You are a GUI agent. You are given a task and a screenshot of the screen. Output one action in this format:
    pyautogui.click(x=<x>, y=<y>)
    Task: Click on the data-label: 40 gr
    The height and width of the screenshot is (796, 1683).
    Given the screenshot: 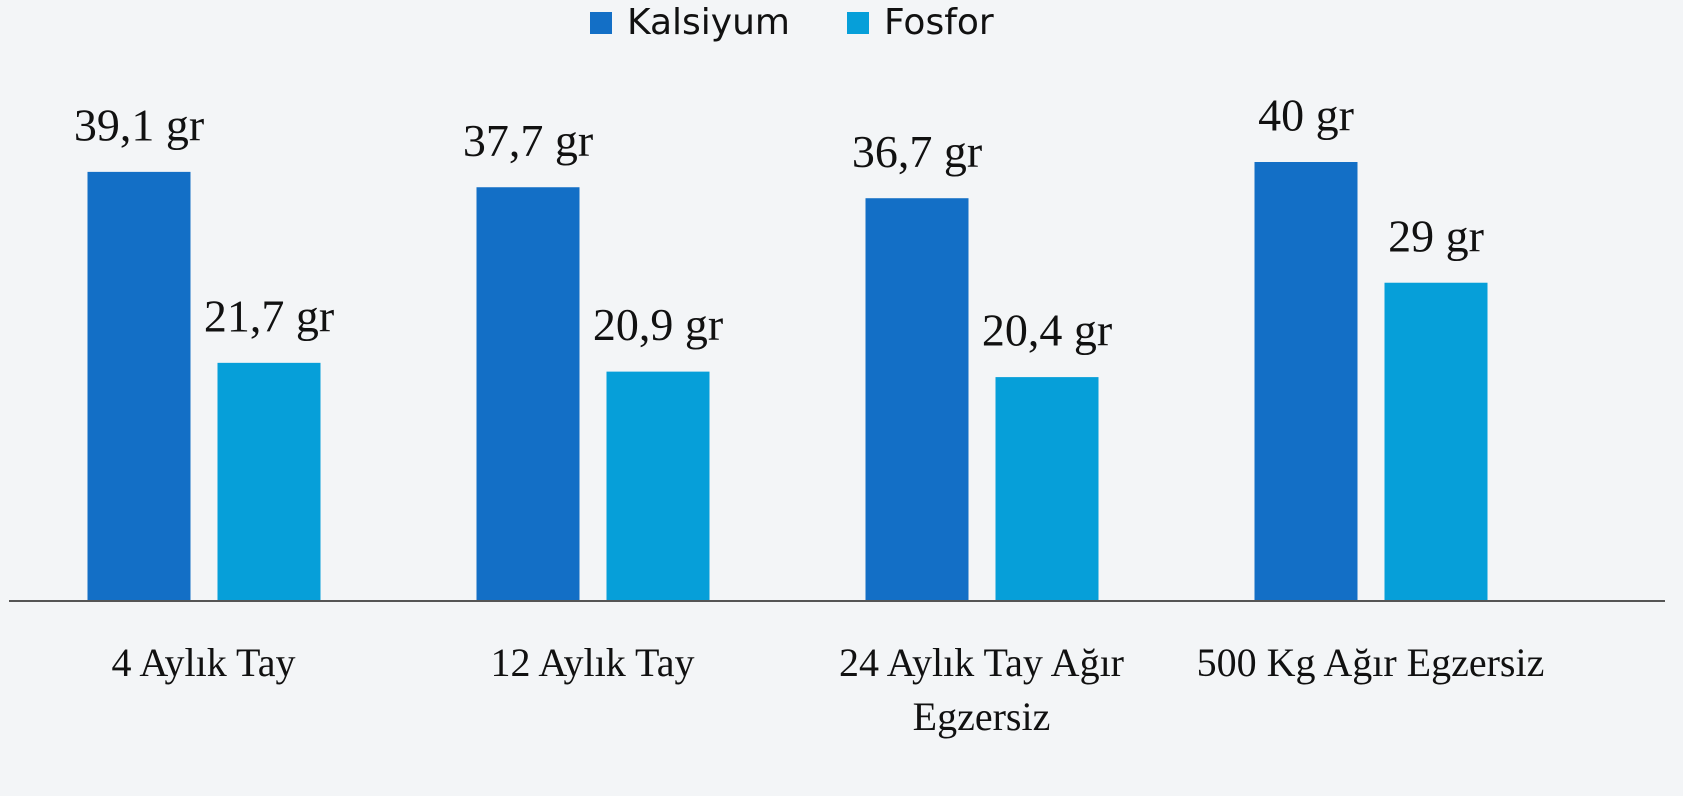 What is the action you would take?
    pyautogui.click(x=1306, y=115)
    